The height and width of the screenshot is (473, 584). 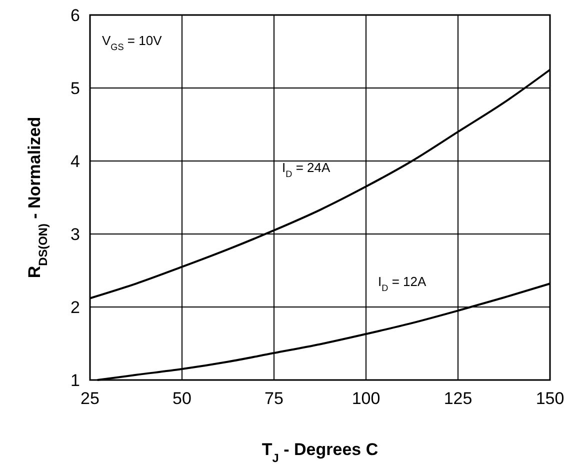 What do you see at coordinates (75, 234) in the screenshot?
I see `y-tick-label: 3` at bounding box center [75, 234].